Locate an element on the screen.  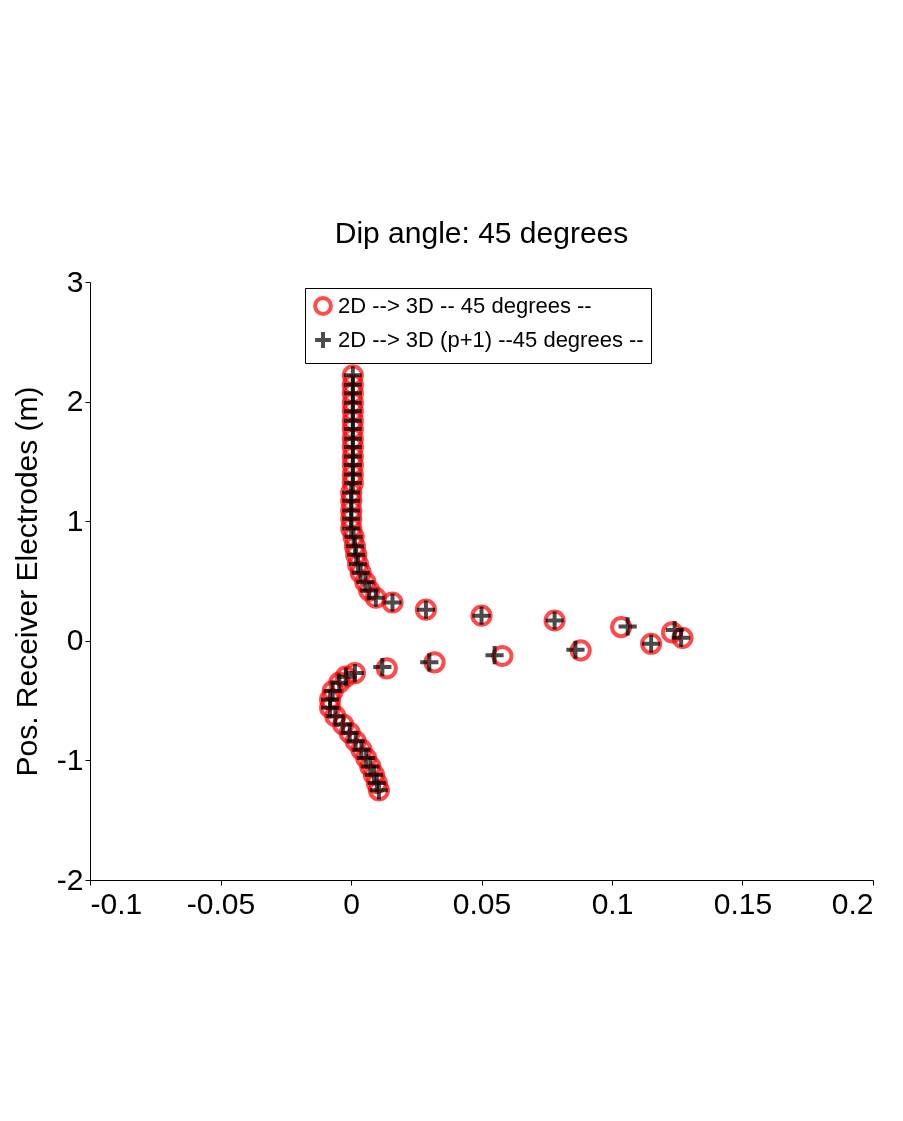
legend-label: 2D --> 3D (p+1) --45 degrees -- is located at coordinates (491, 339).